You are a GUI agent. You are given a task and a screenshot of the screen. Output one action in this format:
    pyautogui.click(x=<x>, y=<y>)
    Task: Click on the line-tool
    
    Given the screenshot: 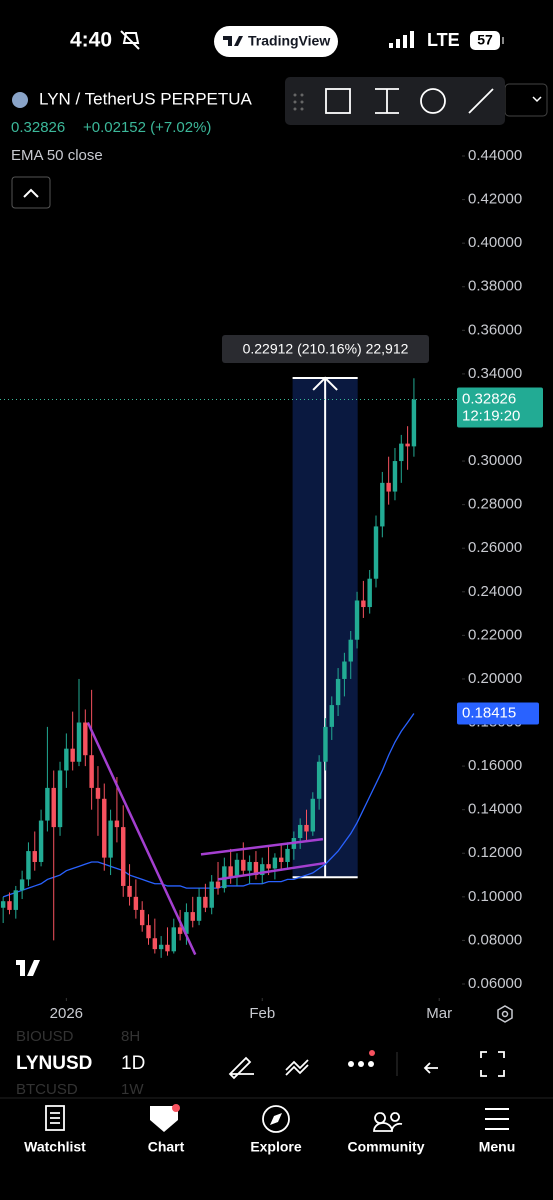 What is the action you would take?
    pyautogui.click(x=481, y=101)
    